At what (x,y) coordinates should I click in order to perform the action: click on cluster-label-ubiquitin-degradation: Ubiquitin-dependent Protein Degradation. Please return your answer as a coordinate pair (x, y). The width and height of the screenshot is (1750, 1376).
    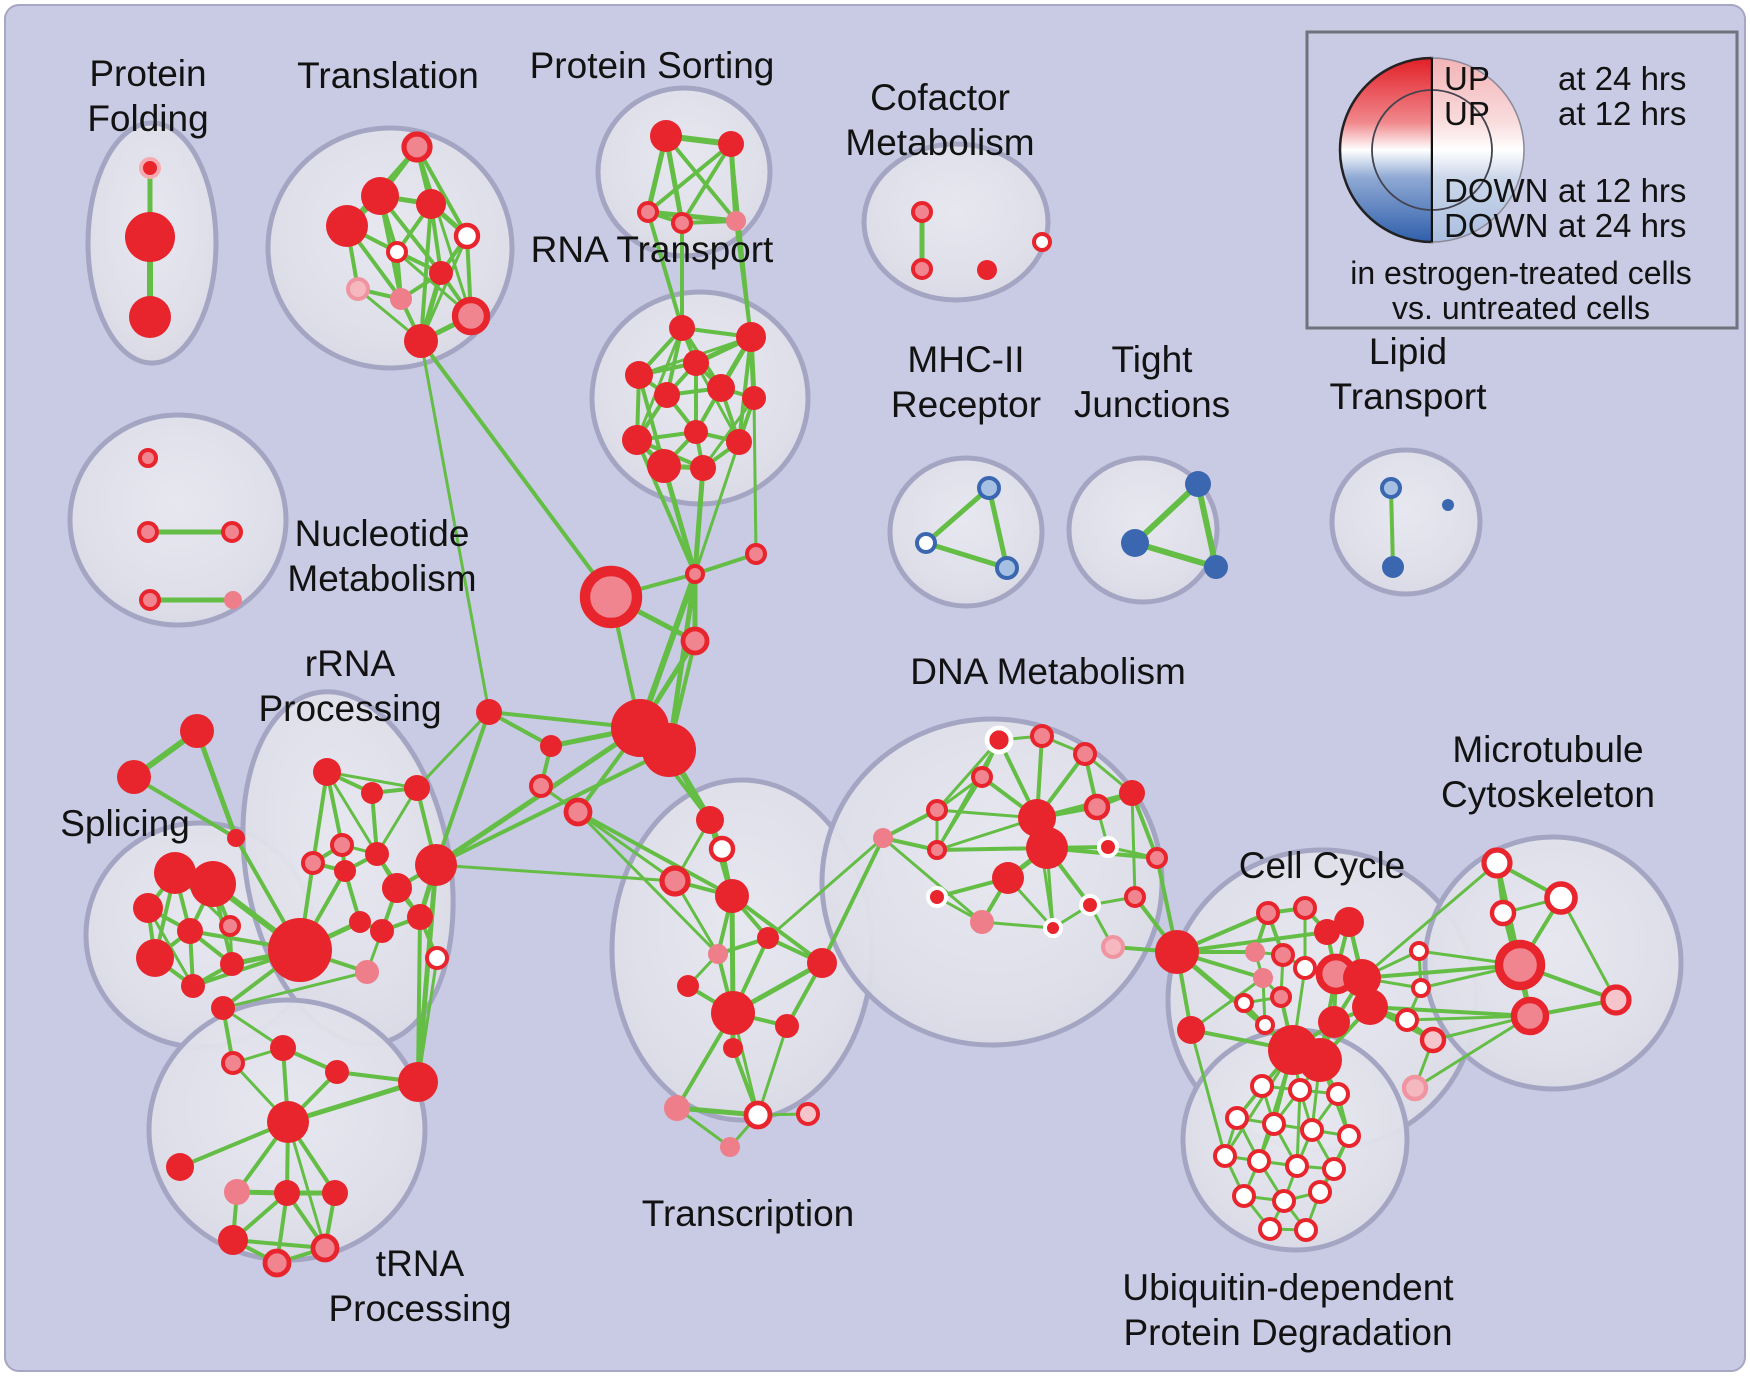
    Looking at the image, I should click on (1288, 1310).